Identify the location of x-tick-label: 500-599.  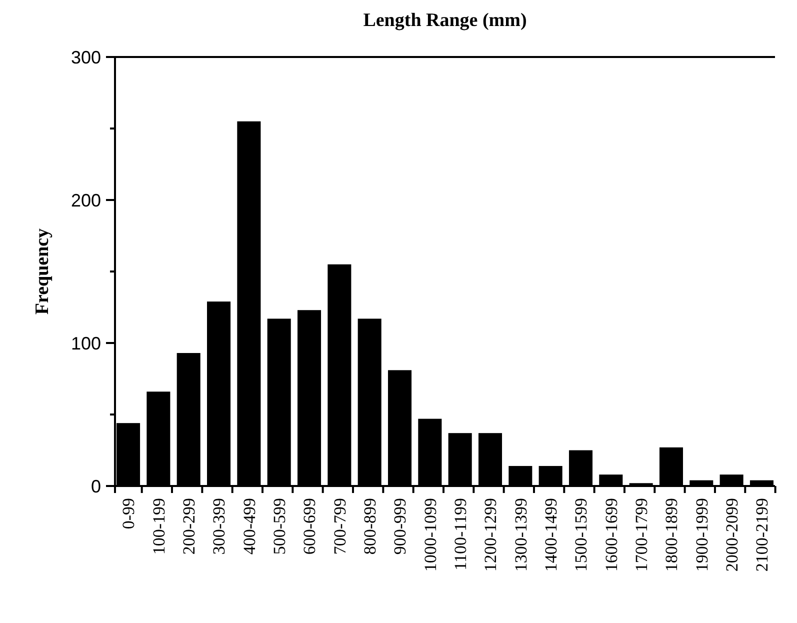
(280, 526).